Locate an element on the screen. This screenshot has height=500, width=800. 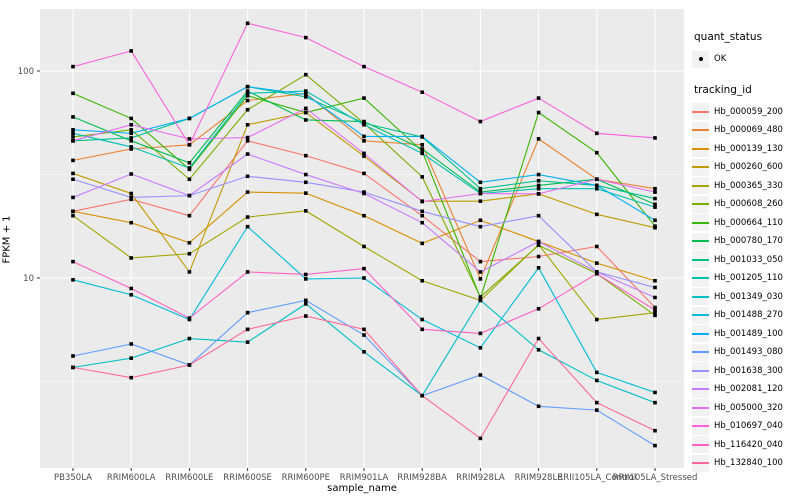
x-tick-label: RRIM600LE is located at coordinates (189, 478).